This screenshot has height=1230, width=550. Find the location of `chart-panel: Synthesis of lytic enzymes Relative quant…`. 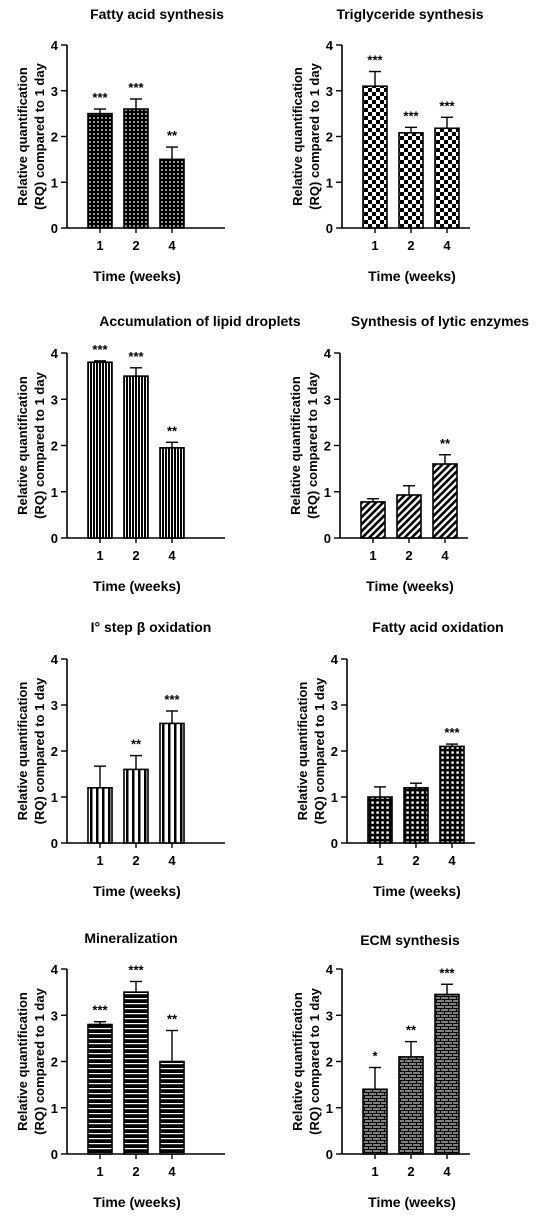

chart-panel: Synthesis of lytic enzymes Relative quant… is located at coordinates (408, 453).